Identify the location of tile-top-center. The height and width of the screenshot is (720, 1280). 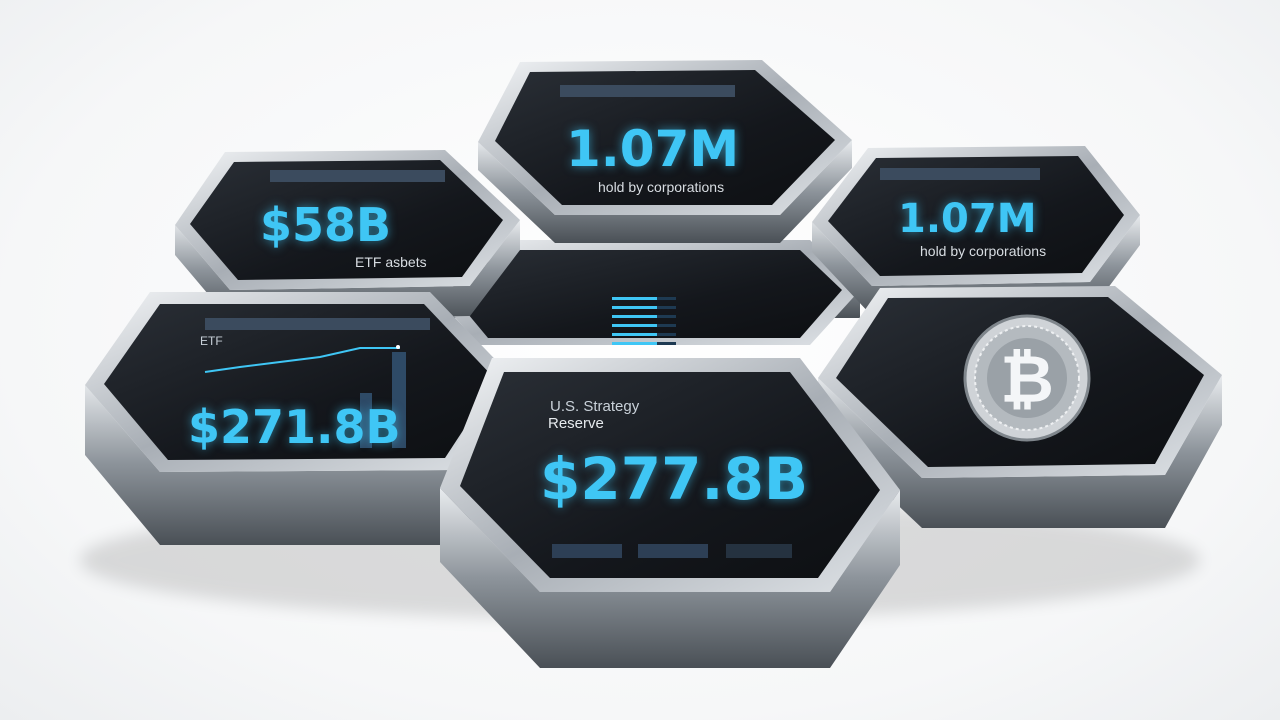
(665, 151).